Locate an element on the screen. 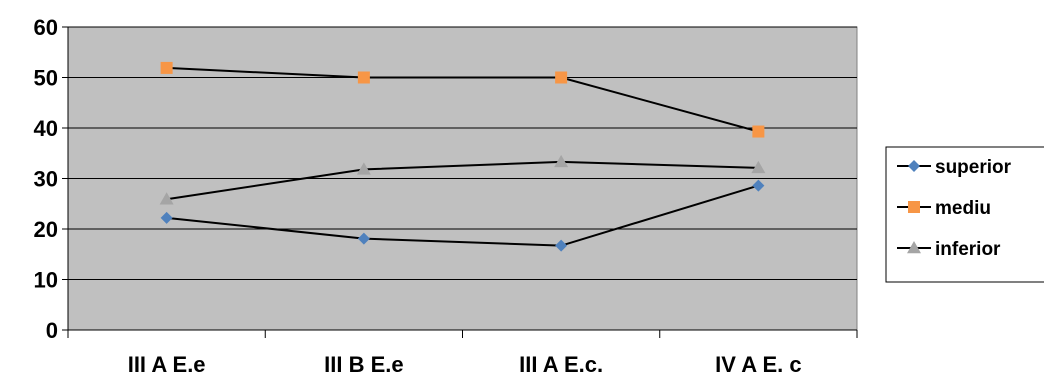 The height and width of the screenshot is (379, 1044). legend-item: superior is located at coordinates (954, 167).